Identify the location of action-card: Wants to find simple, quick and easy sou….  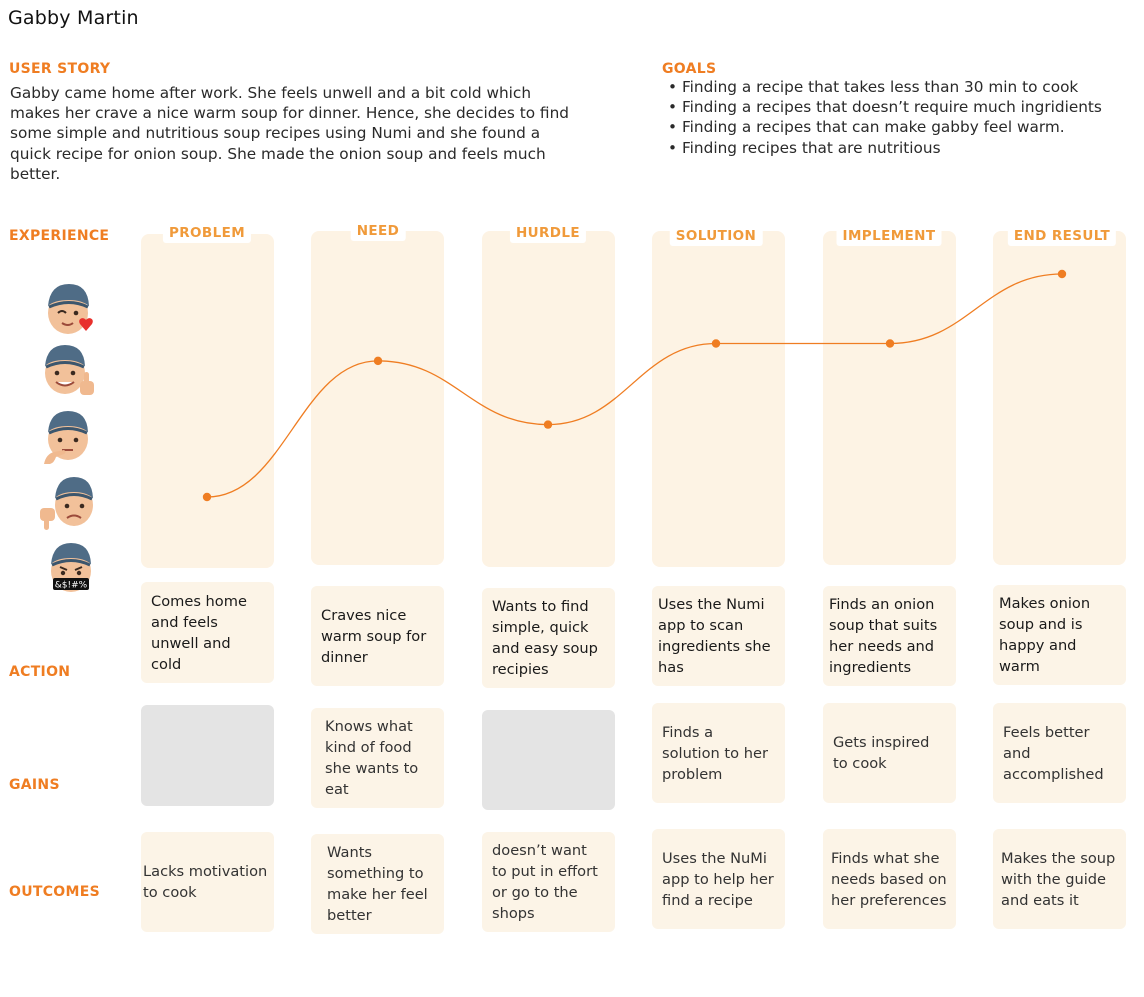
(548, 638).